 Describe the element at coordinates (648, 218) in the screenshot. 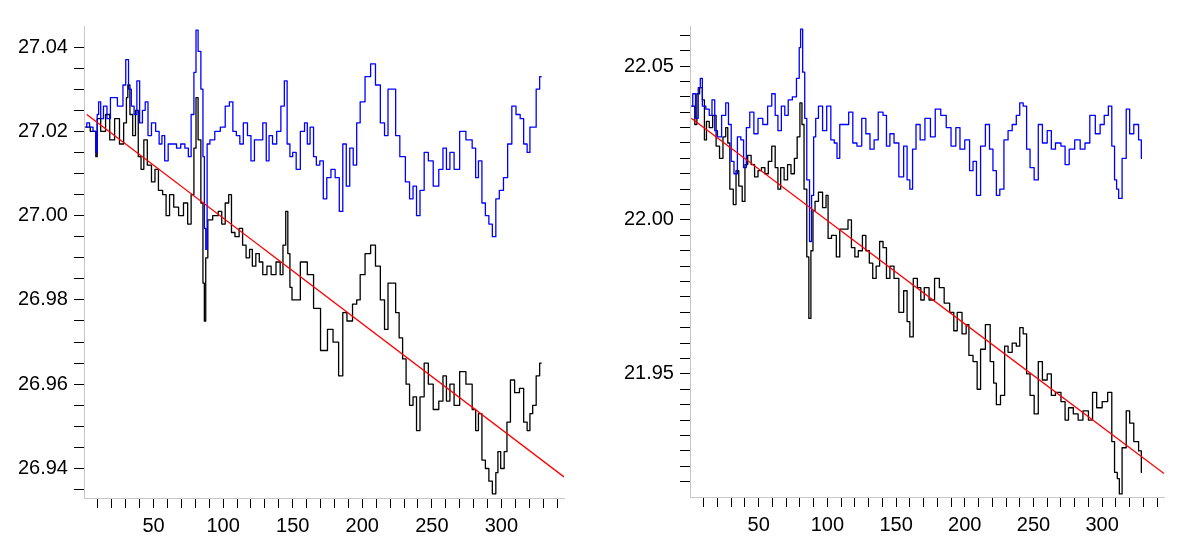

I see `y-tick-label: 22.00` at that location.